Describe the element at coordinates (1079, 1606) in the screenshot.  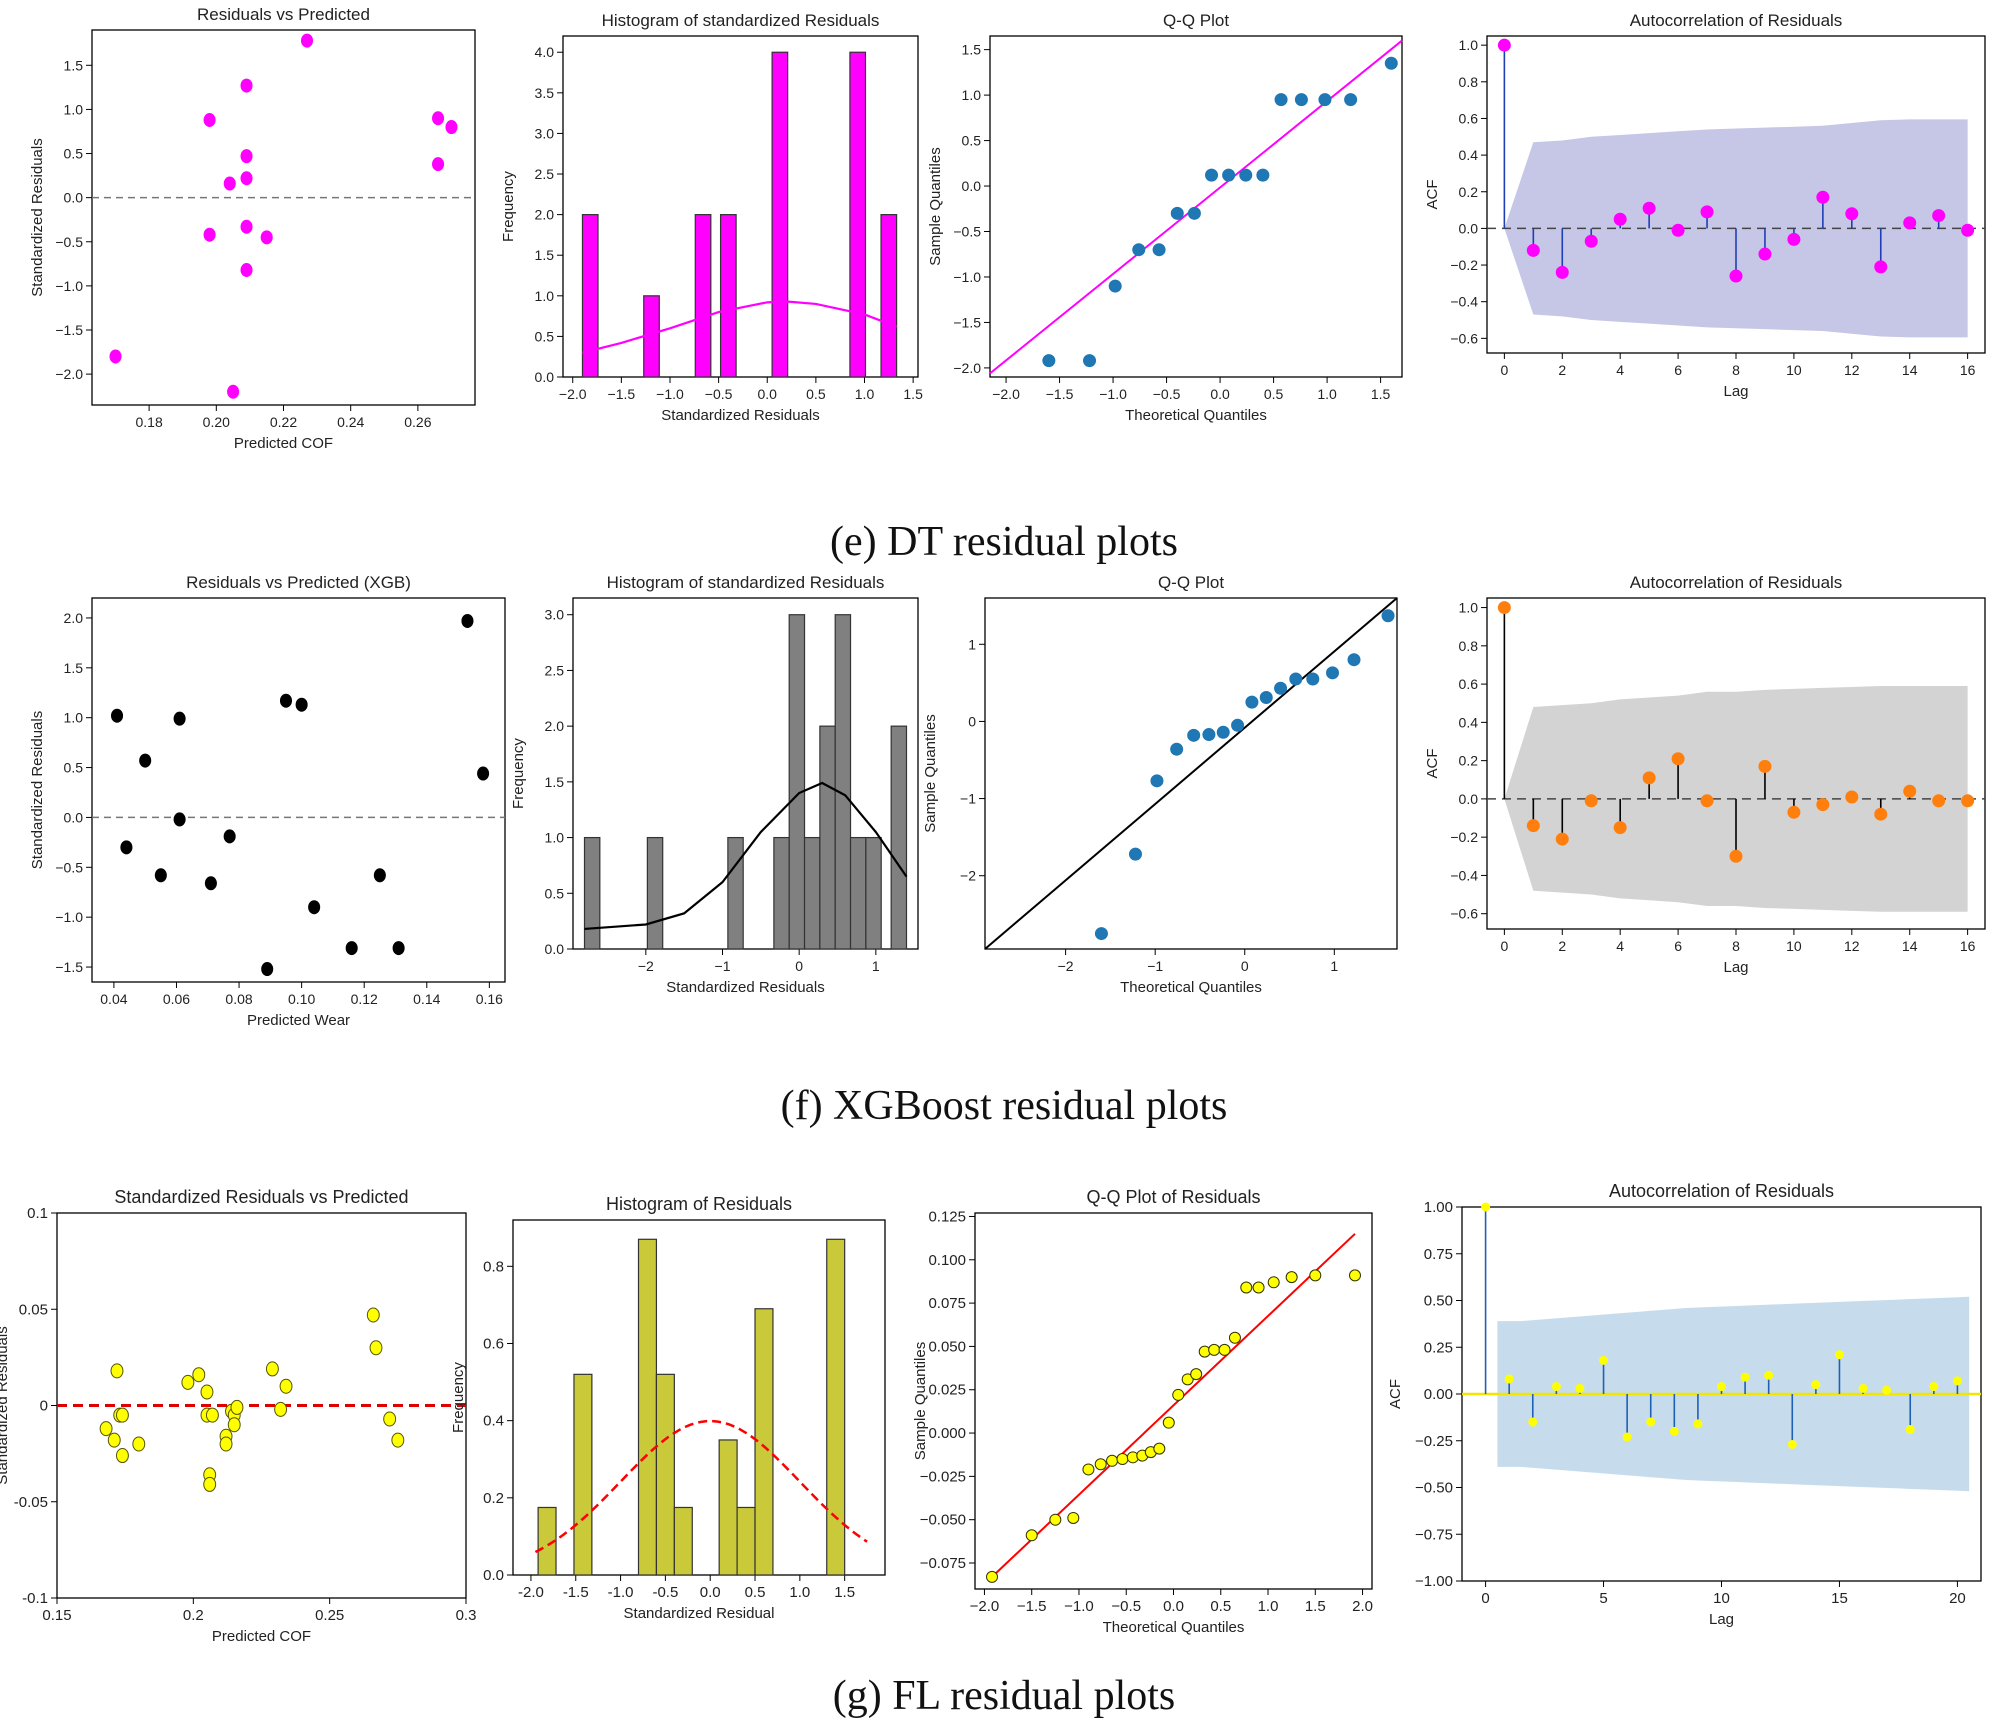
I see `x-tick-label: −1.0` at that location.